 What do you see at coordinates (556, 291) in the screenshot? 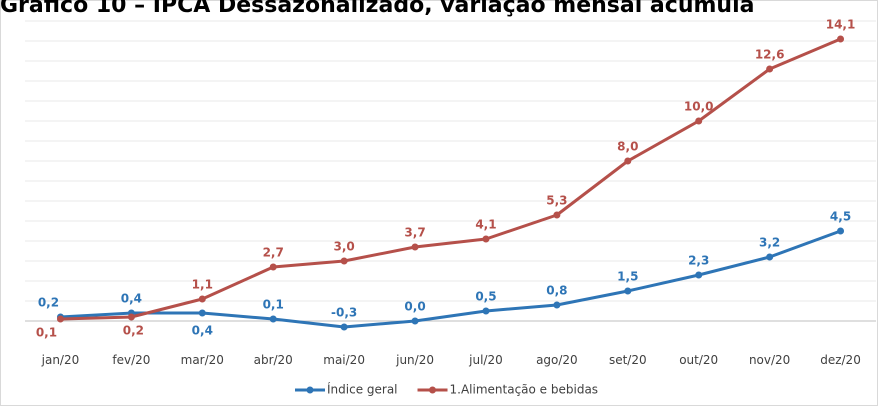
I see `data-label: 0,8` at bounding box center [556, 291].